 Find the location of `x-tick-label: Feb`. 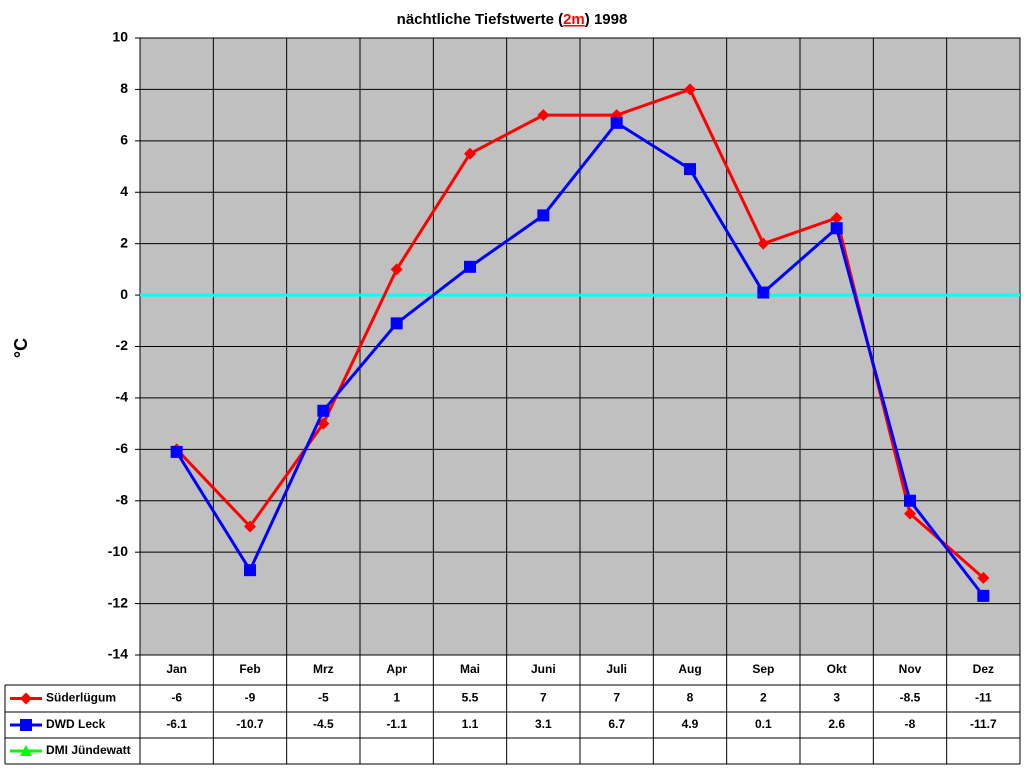

x-tick-label: Feb is located at coordinates (249, 669).